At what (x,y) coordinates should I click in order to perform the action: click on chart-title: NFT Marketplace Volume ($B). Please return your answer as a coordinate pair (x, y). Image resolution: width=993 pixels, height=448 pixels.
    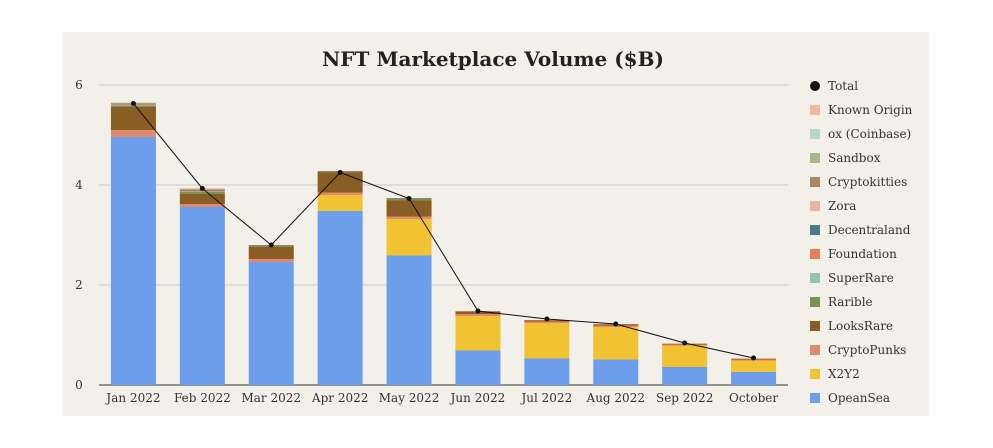
    Looking at the image, I should click on (493, 59).